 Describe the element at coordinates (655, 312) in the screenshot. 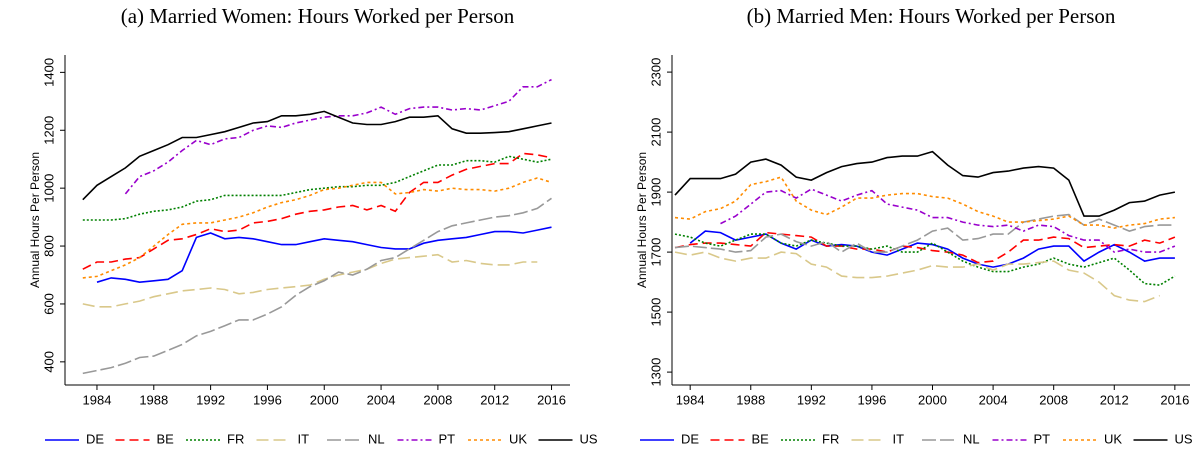

I see `y-tick-label: 1500` at that location.